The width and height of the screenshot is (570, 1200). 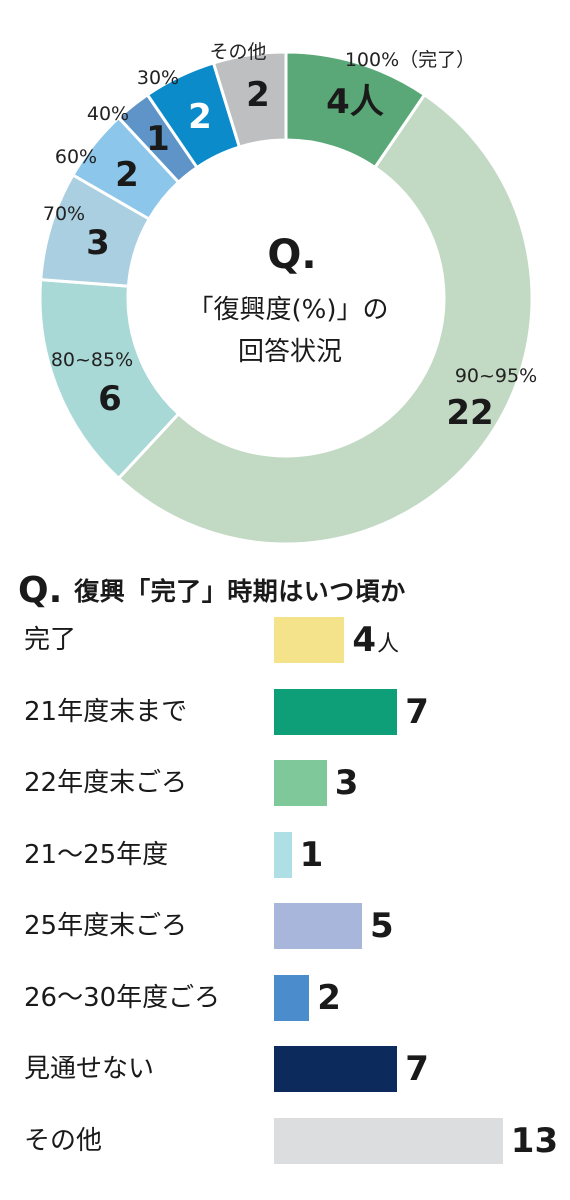 I want to click on bar-chart-q-mark: Q., so click(x=40, y=590).